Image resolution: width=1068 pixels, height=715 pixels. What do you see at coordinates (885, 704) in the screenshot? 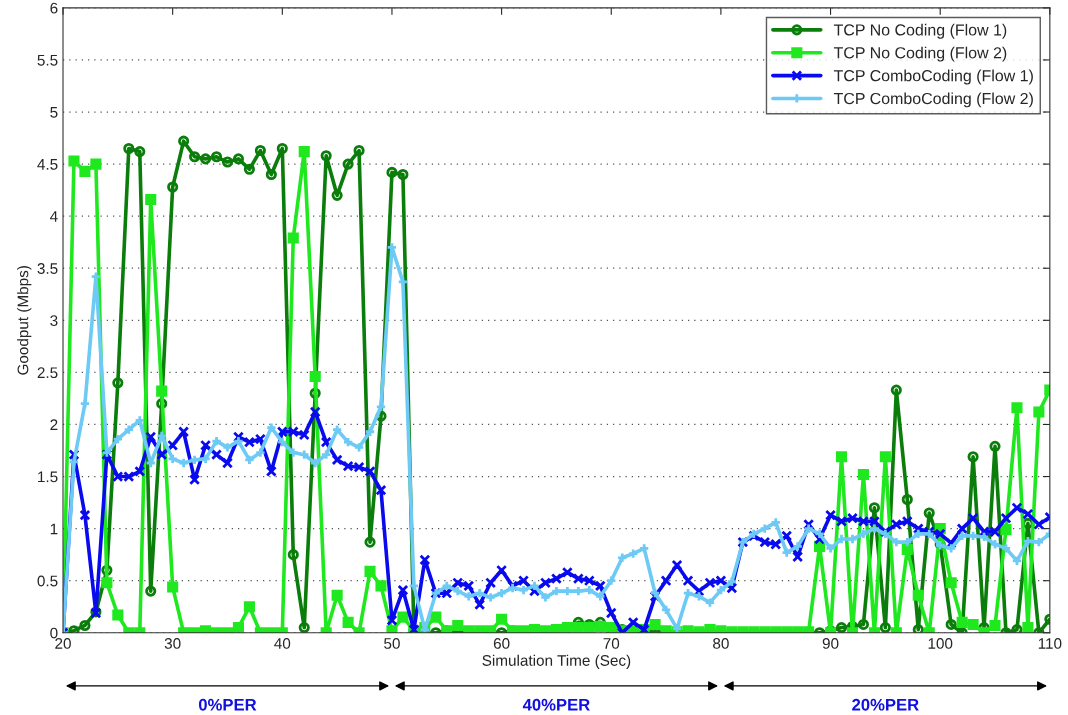
I see `text: 20%PER` at bounding box center [885, 704].